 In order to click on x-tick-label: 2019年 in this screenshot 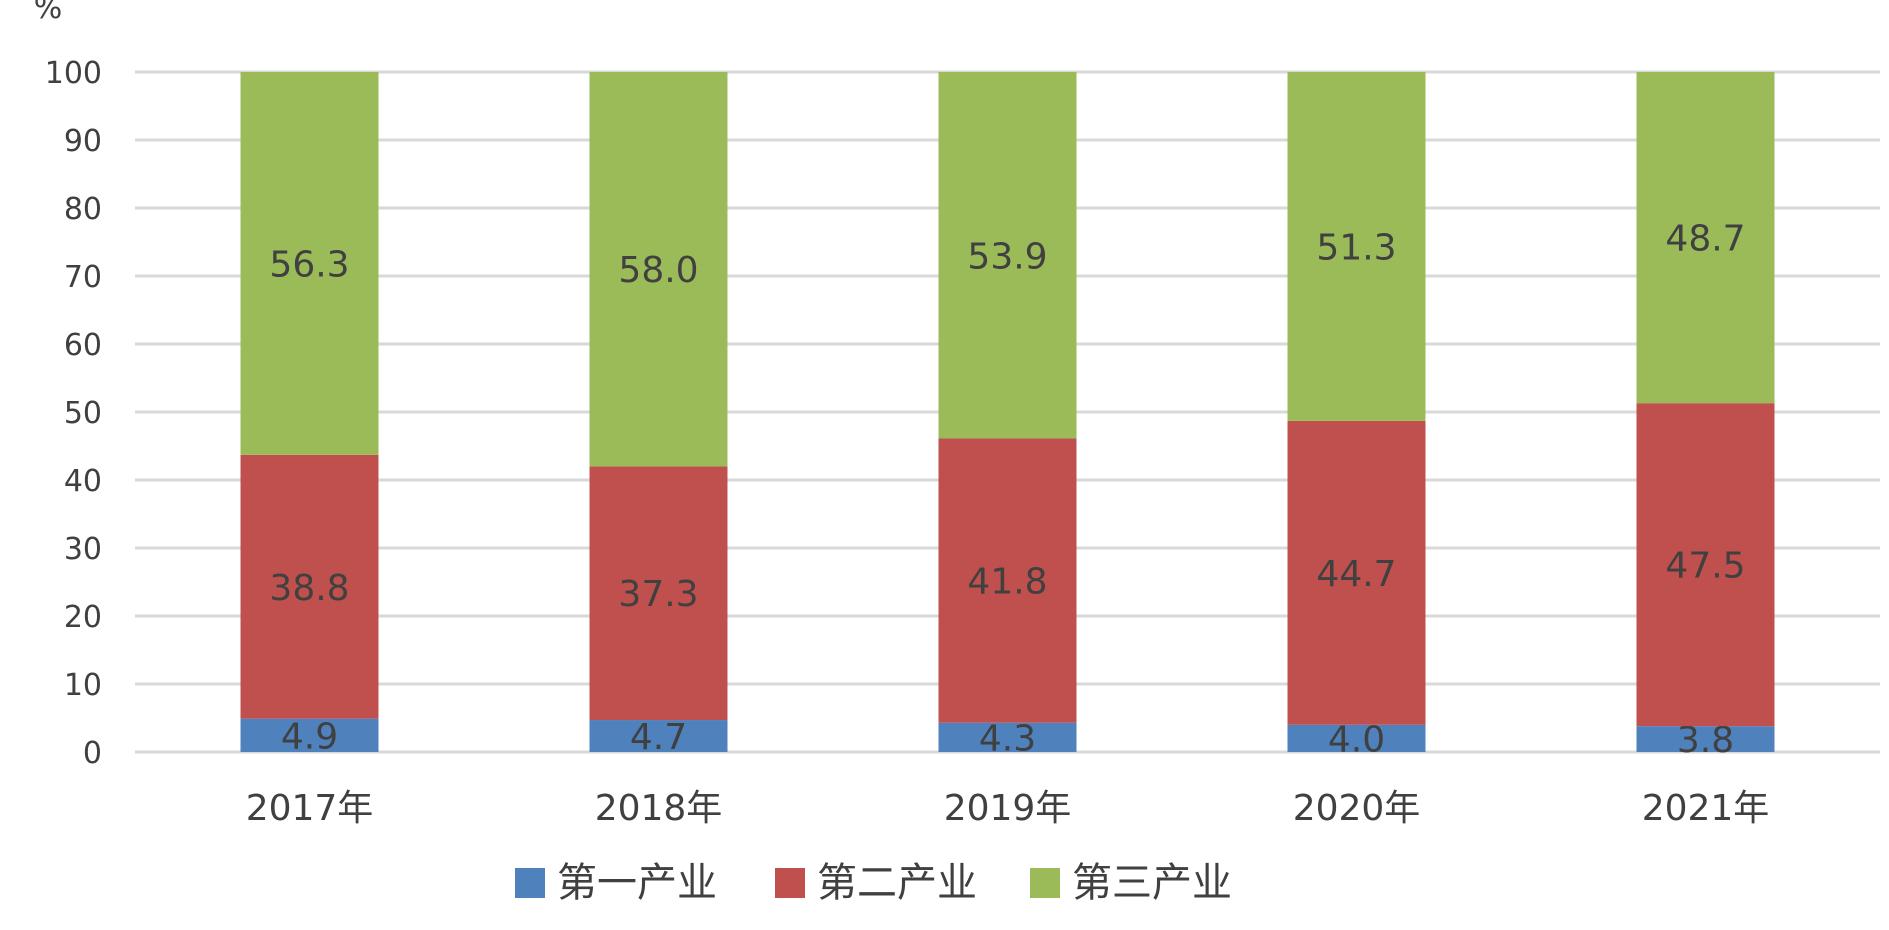, I will do `click(1008, 808)`.